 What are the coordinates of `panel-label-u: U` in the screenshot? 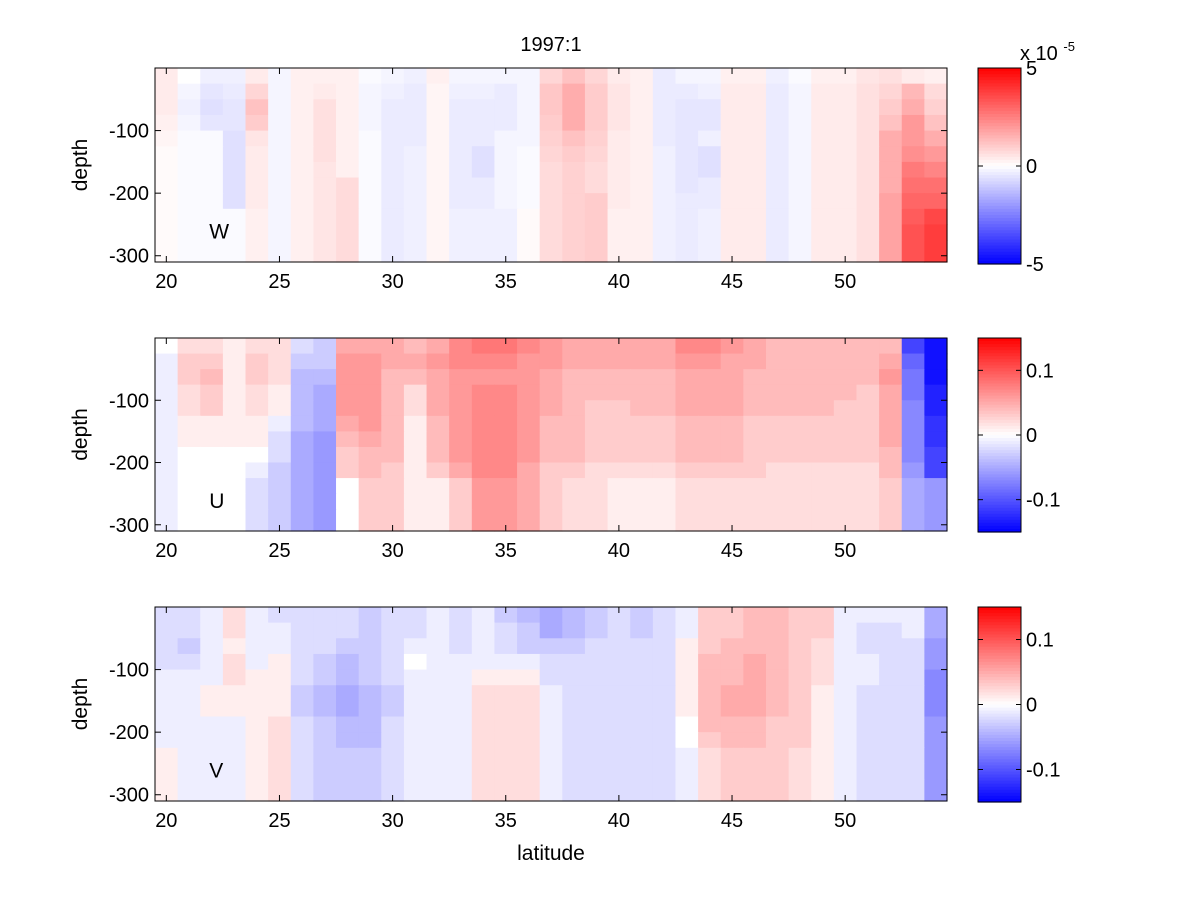 It's located at (216, 501).